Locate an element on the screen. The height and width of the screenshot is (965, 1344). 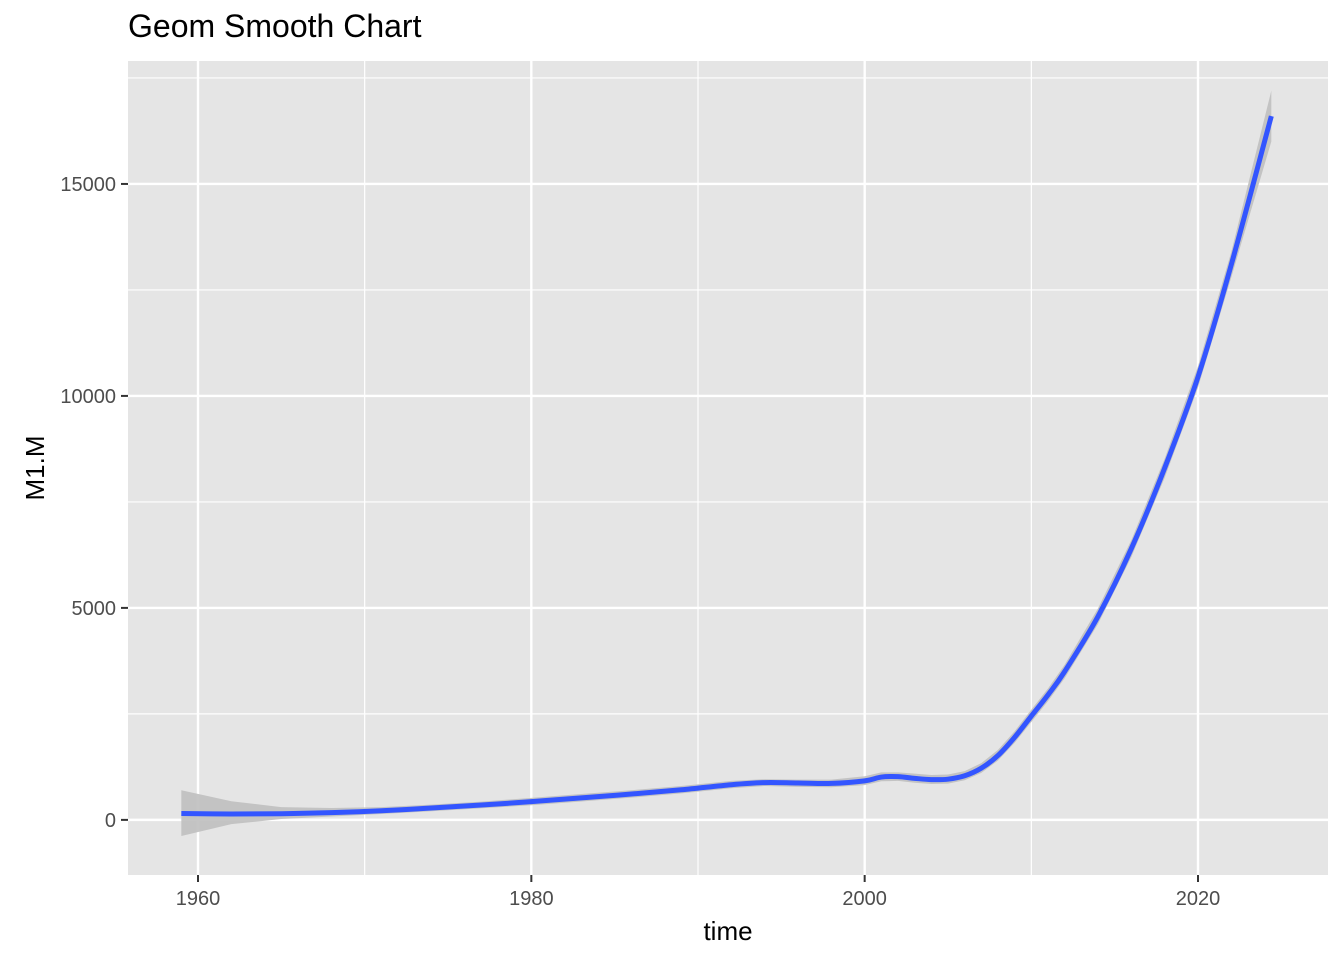
x-tick-label: 1980 is located at coordinates (531, 899).